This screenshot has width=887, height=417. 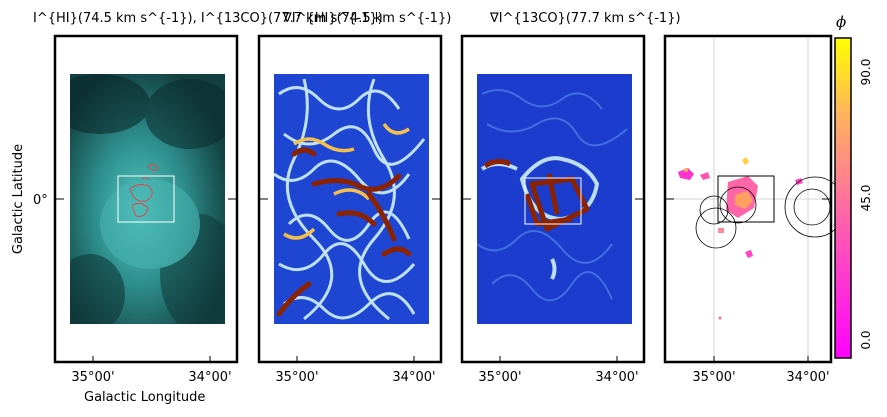 What do you see at coordinates (866, 339) in the screenshot?
I see `colorbar-tick-0: 0.0` at bounding box center [866, 339].